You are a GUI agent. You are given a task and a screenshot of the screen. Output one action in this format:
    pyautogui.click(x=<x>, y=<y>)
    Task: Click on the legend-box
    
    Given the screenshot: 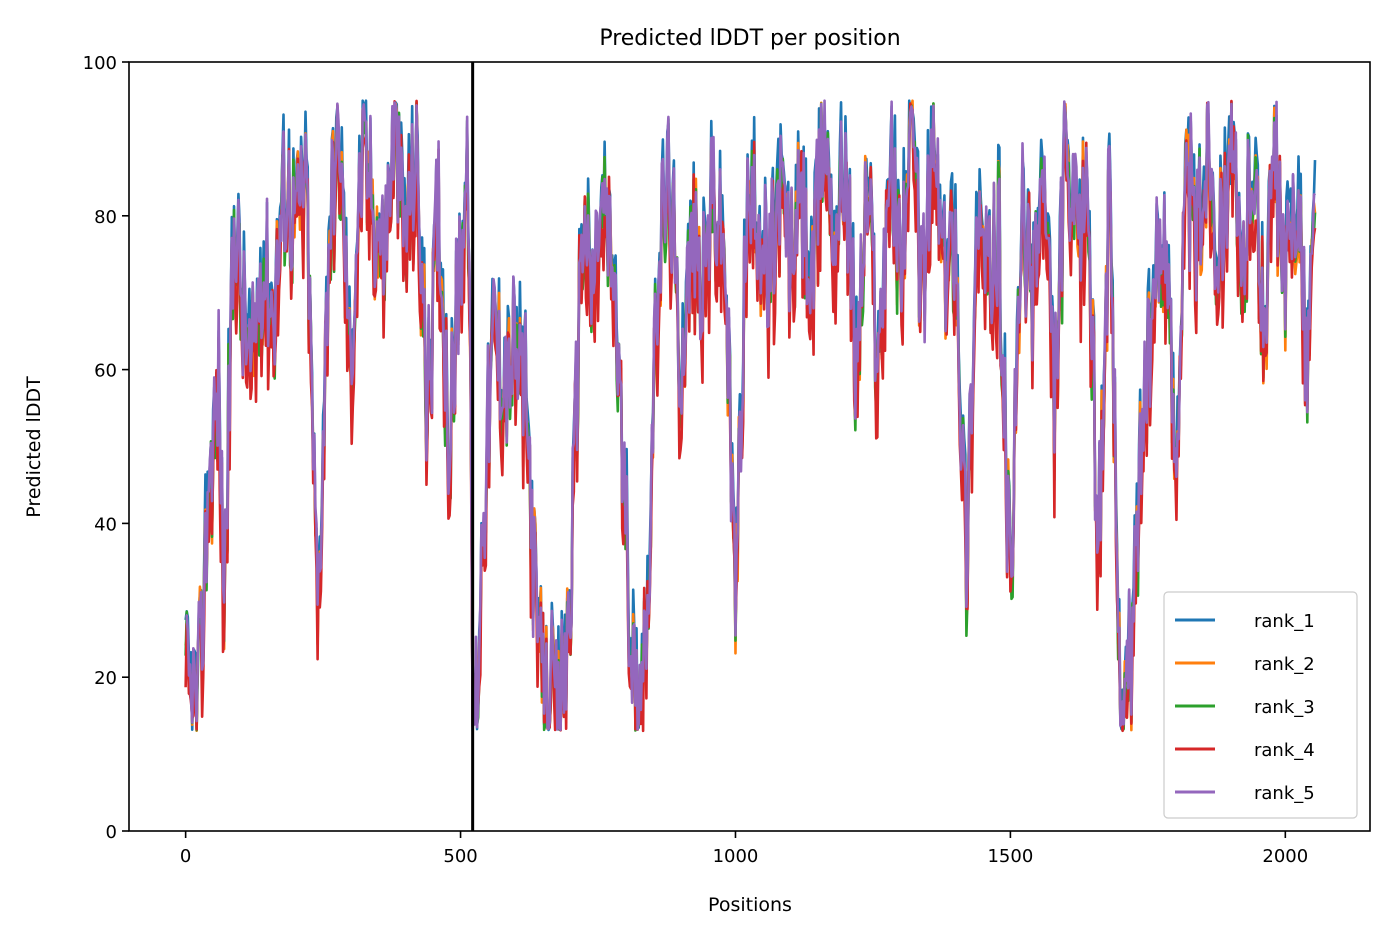 What is the action you would take?
    pyautogui.click(x=1260, y=705)
    